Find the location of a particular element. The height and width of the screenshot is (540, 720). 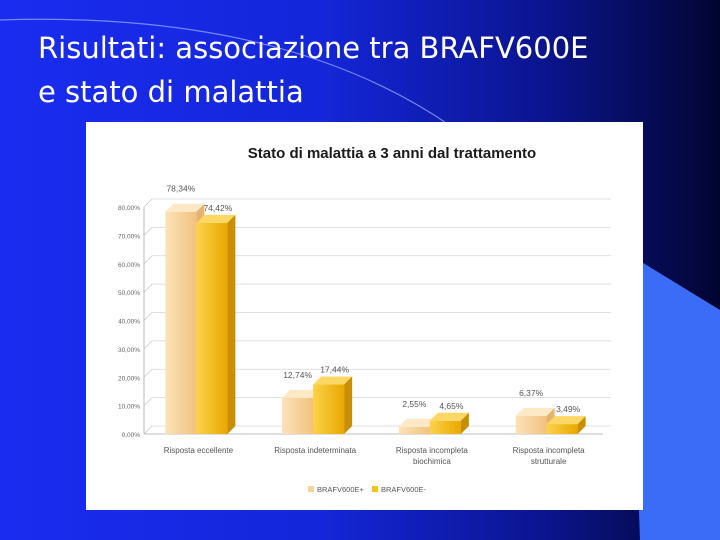

y-tick-label: 50,00% is located at coordinates (129, 293).